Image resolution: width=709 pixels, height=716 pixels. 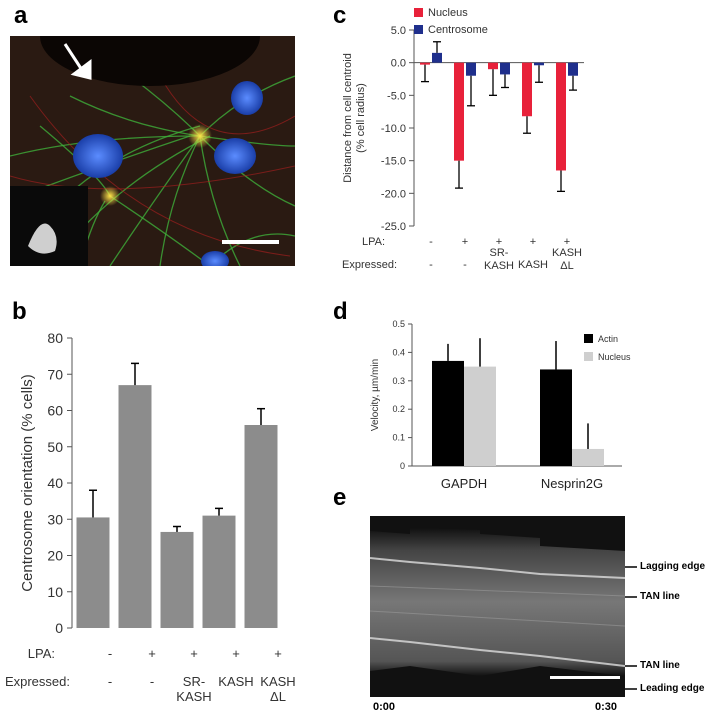 What do you see at coordinates (418, 29) in the screenshot?
I see `legend-swatch-centrosome` at bounding box center [418, 29].